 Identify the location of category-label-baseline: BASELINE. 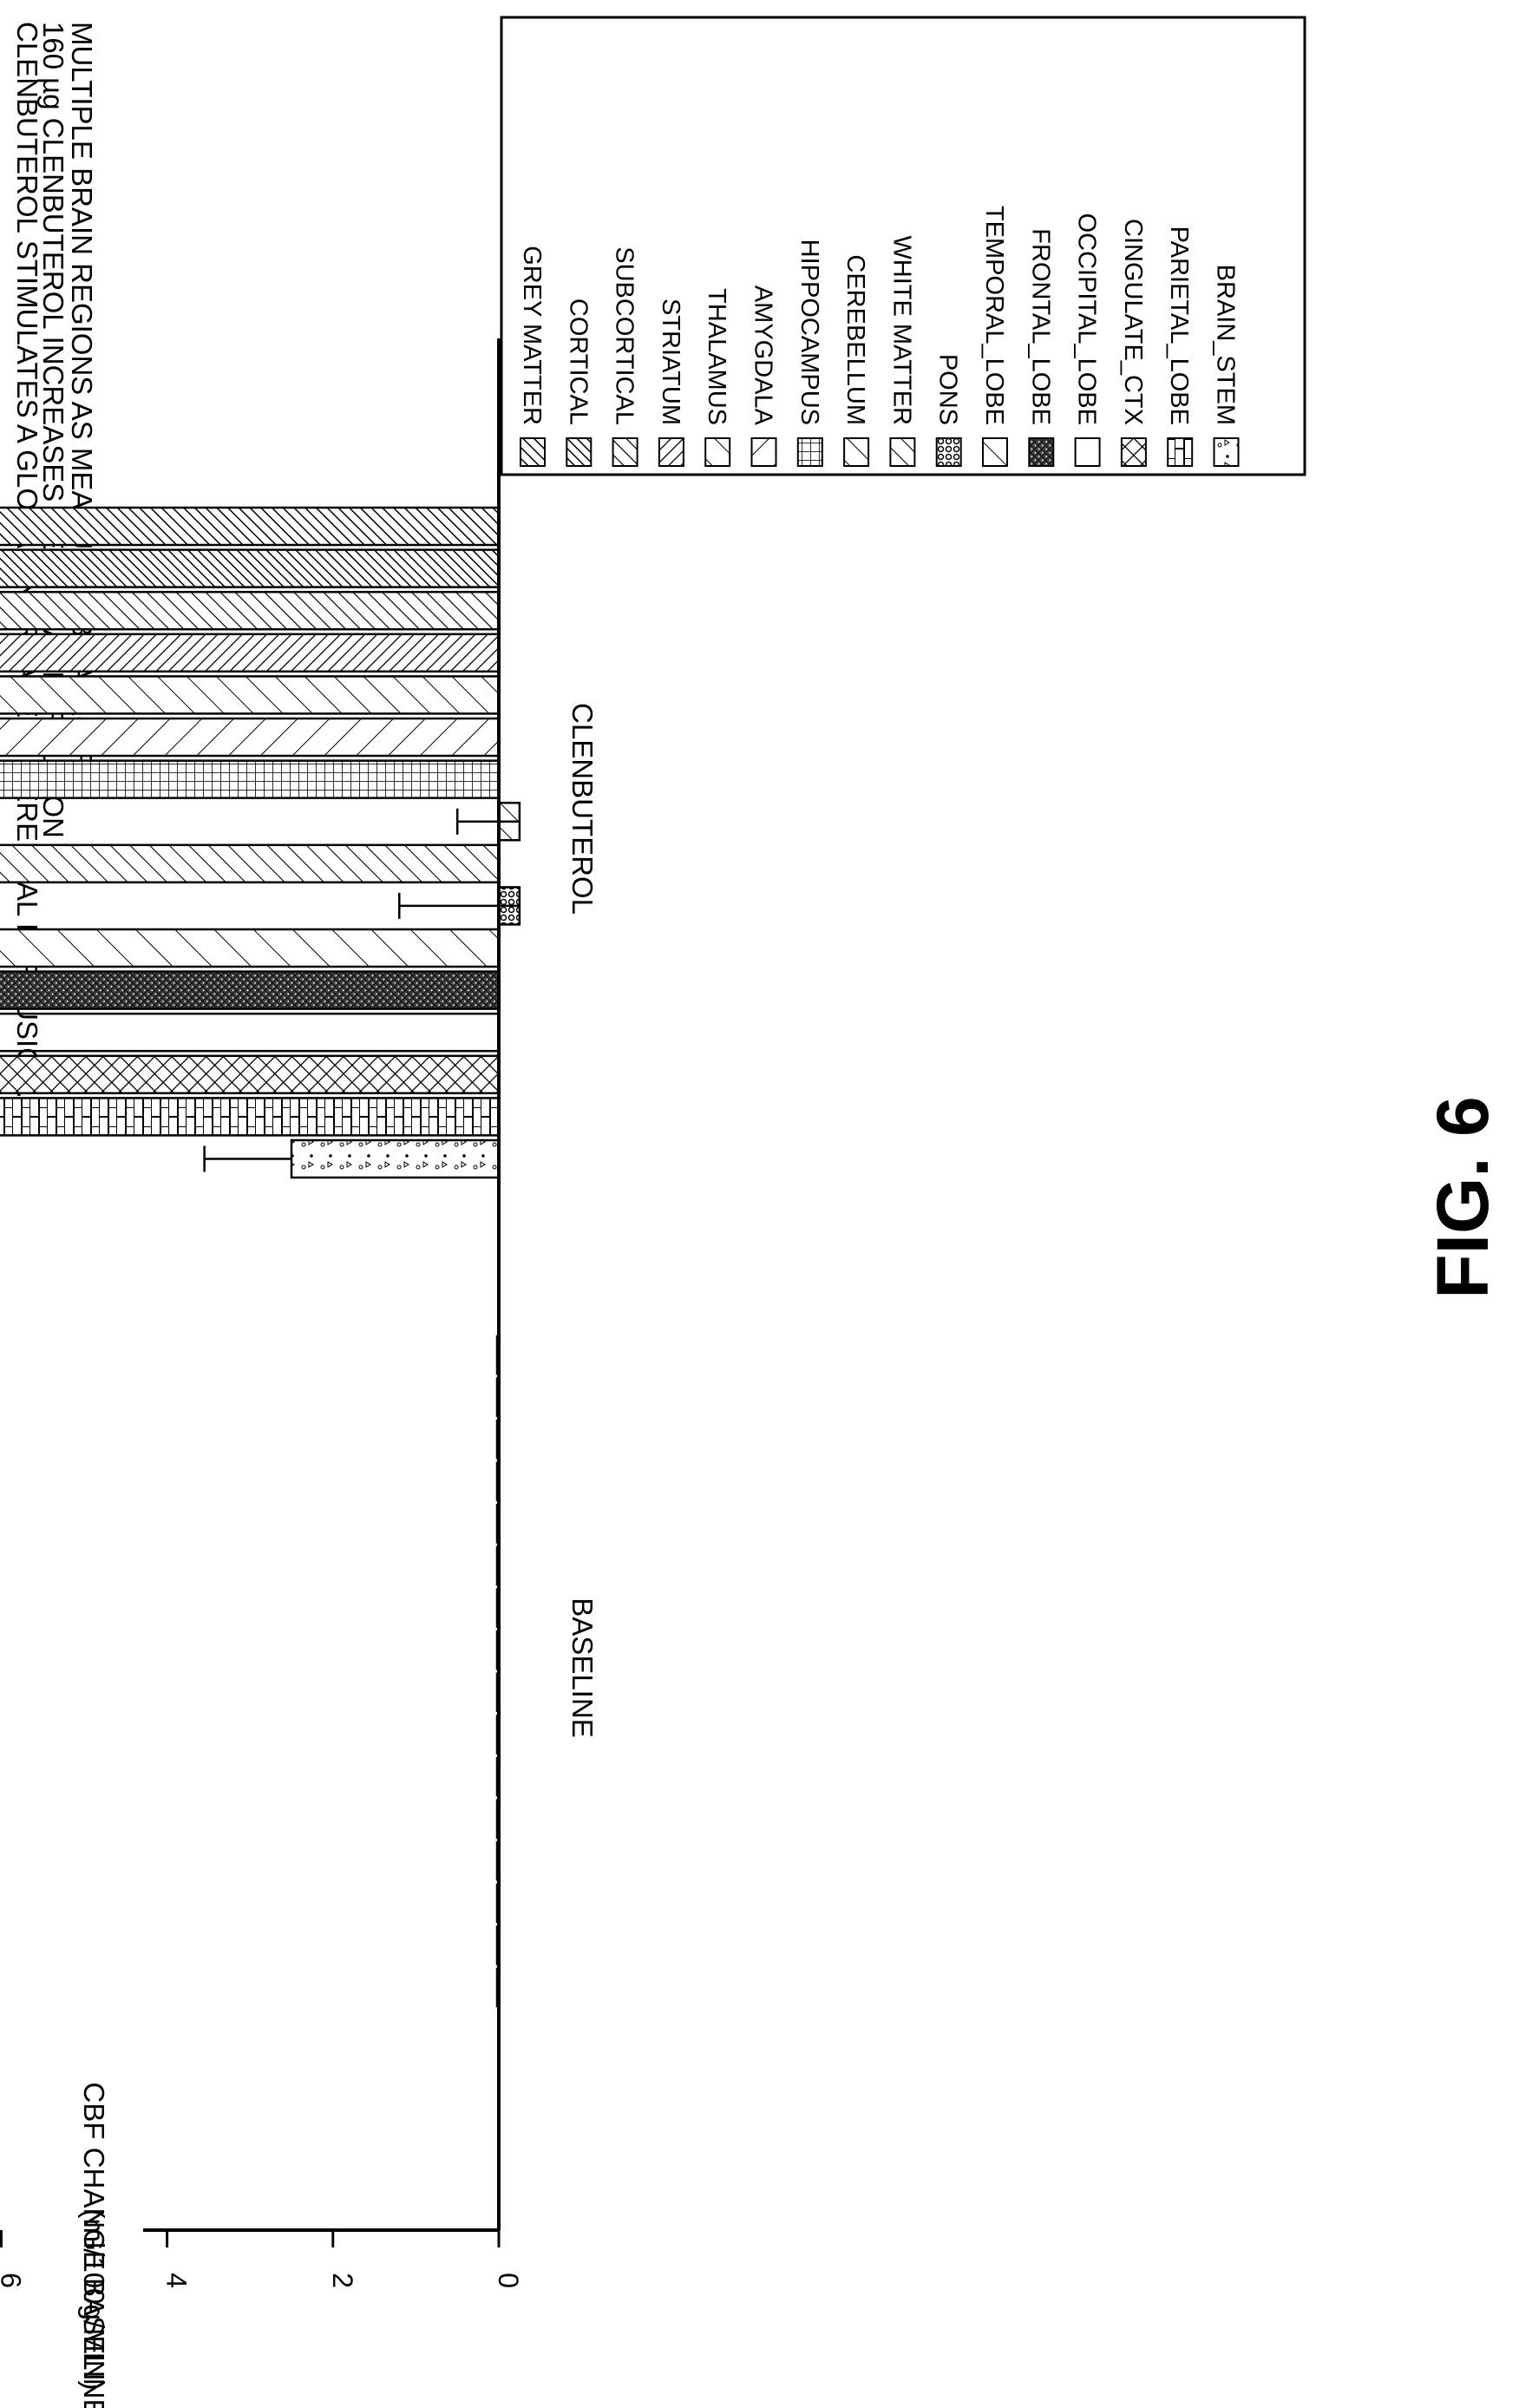
(582, 1667).